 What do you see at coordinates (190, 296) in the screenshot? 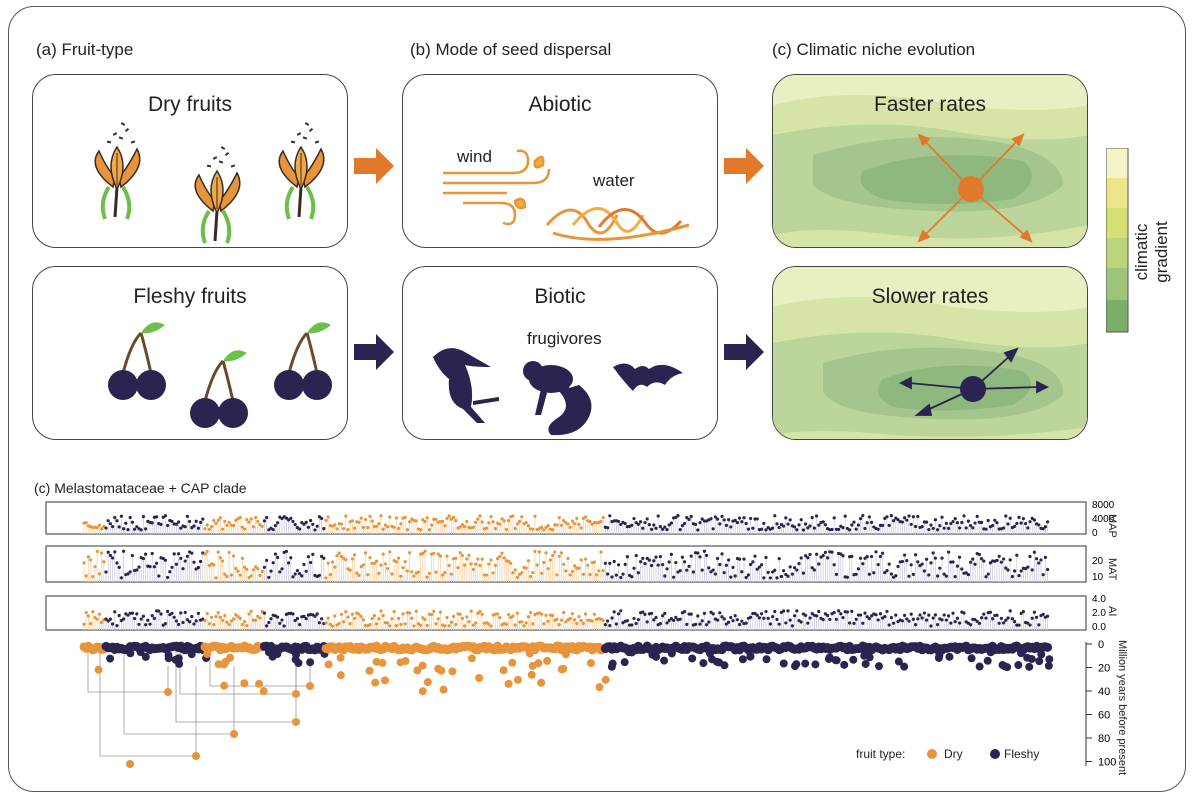
I see `fleshy-fruits-title: Fleshy fruits` at bounding box center [190, 296].